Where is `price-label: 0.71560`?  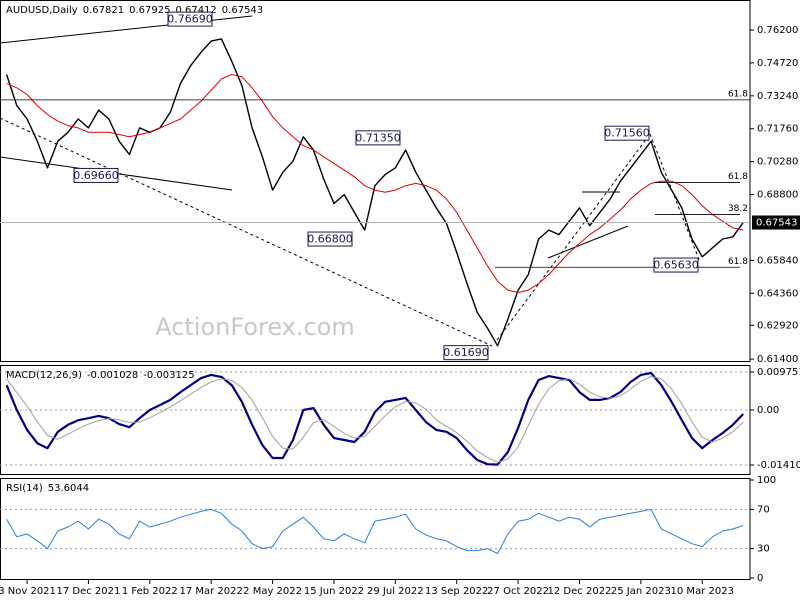
price-label: 0.71560 is located at coordinates (627, 133).